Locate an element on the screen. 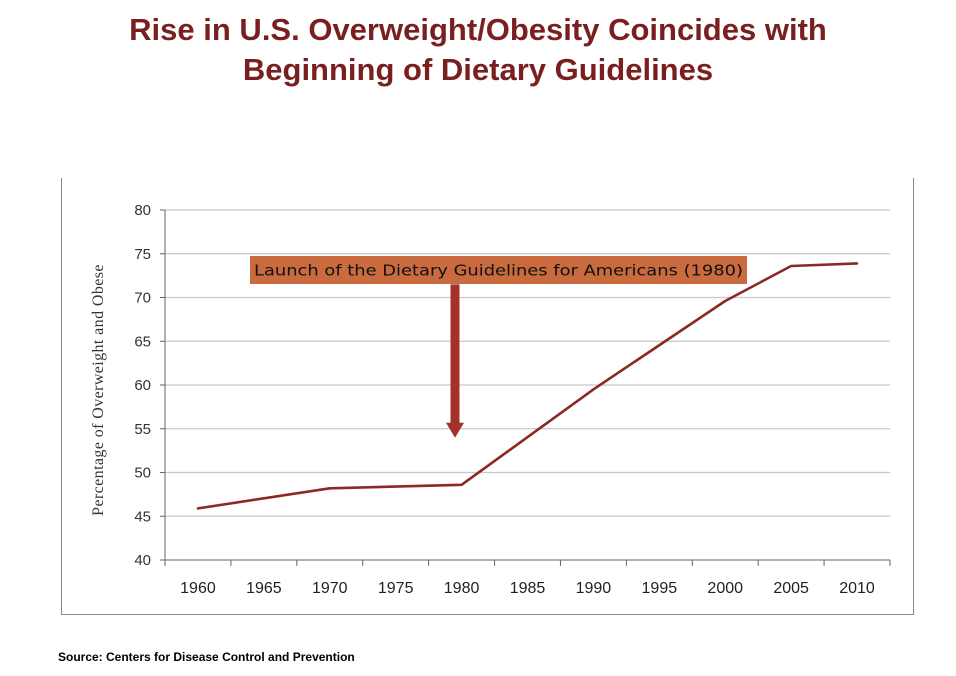  y-tick-label-70: 70 is located at coordinates (142, 298).